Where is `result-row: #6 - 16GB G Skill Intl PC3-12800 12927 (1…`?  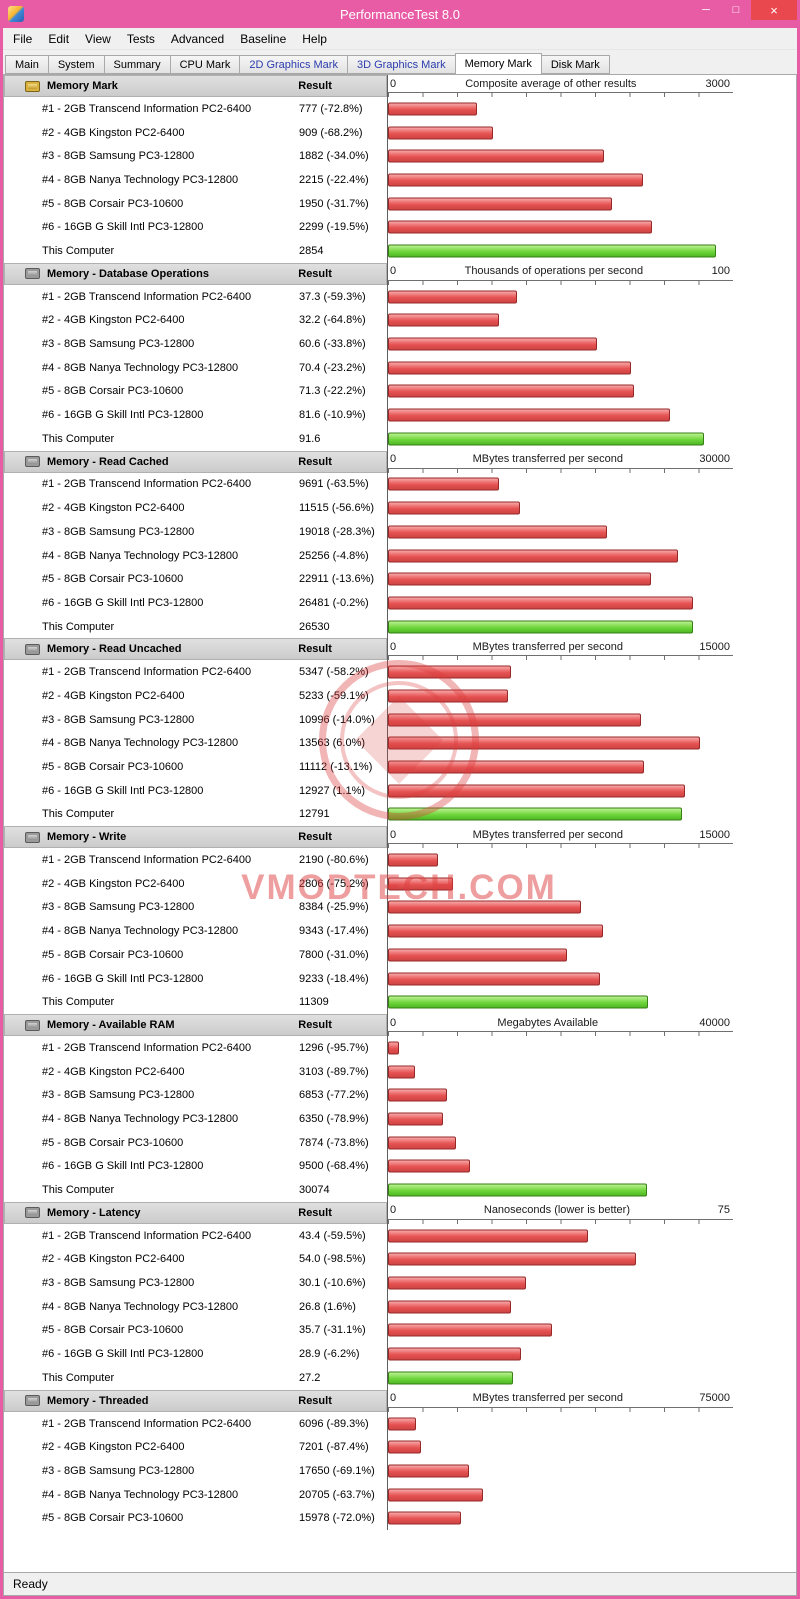
result-row: #6 - 16GB G Skill Intl PC3-12800 12927 (1… is located at coordinates (400, 790).